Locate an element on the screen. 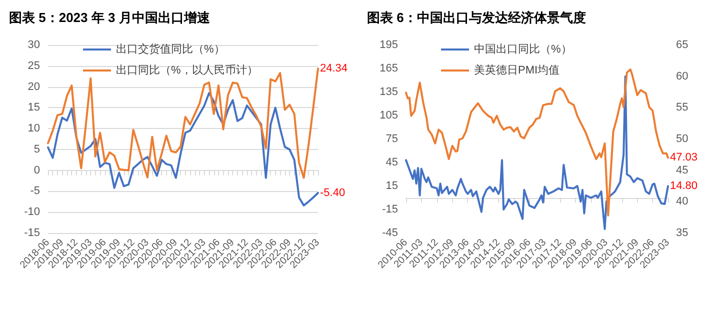 Image resolution: width=719 pixels, height=321 pixels. legend-label: 中国出口同比（%） is located at coordinates (523, 49).